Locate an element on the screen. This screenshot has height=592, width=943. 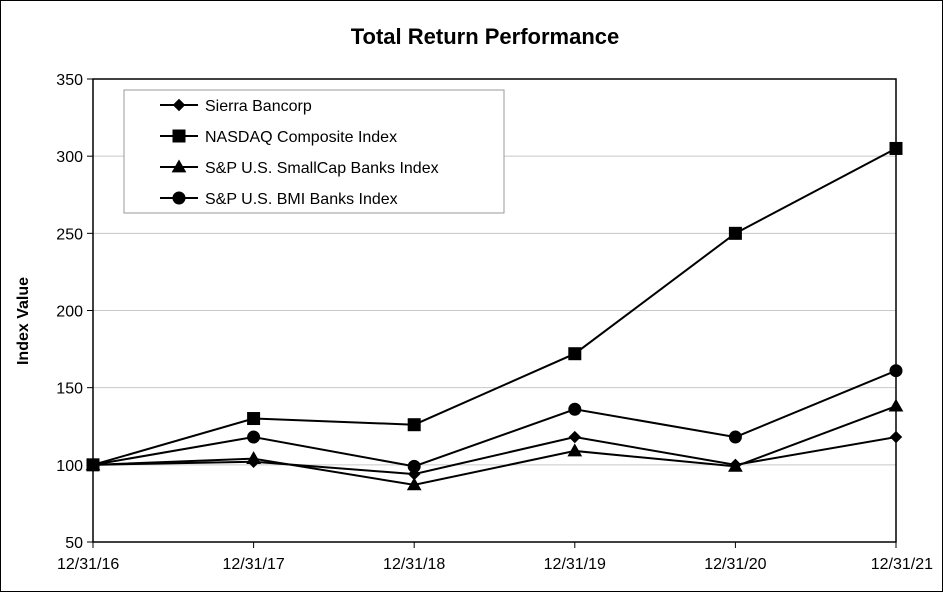
legend-label: S&P U.S. BMI Banks Index is located at coordinates (301, 199).